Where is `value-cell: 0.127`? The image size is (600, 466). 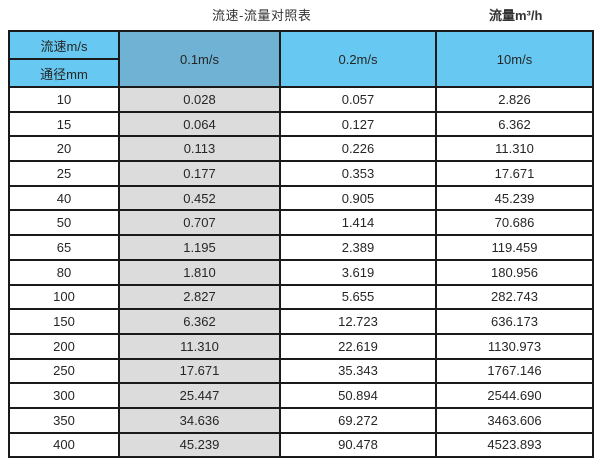
value-cell: 0.127 is located at coordinates (358, 124).